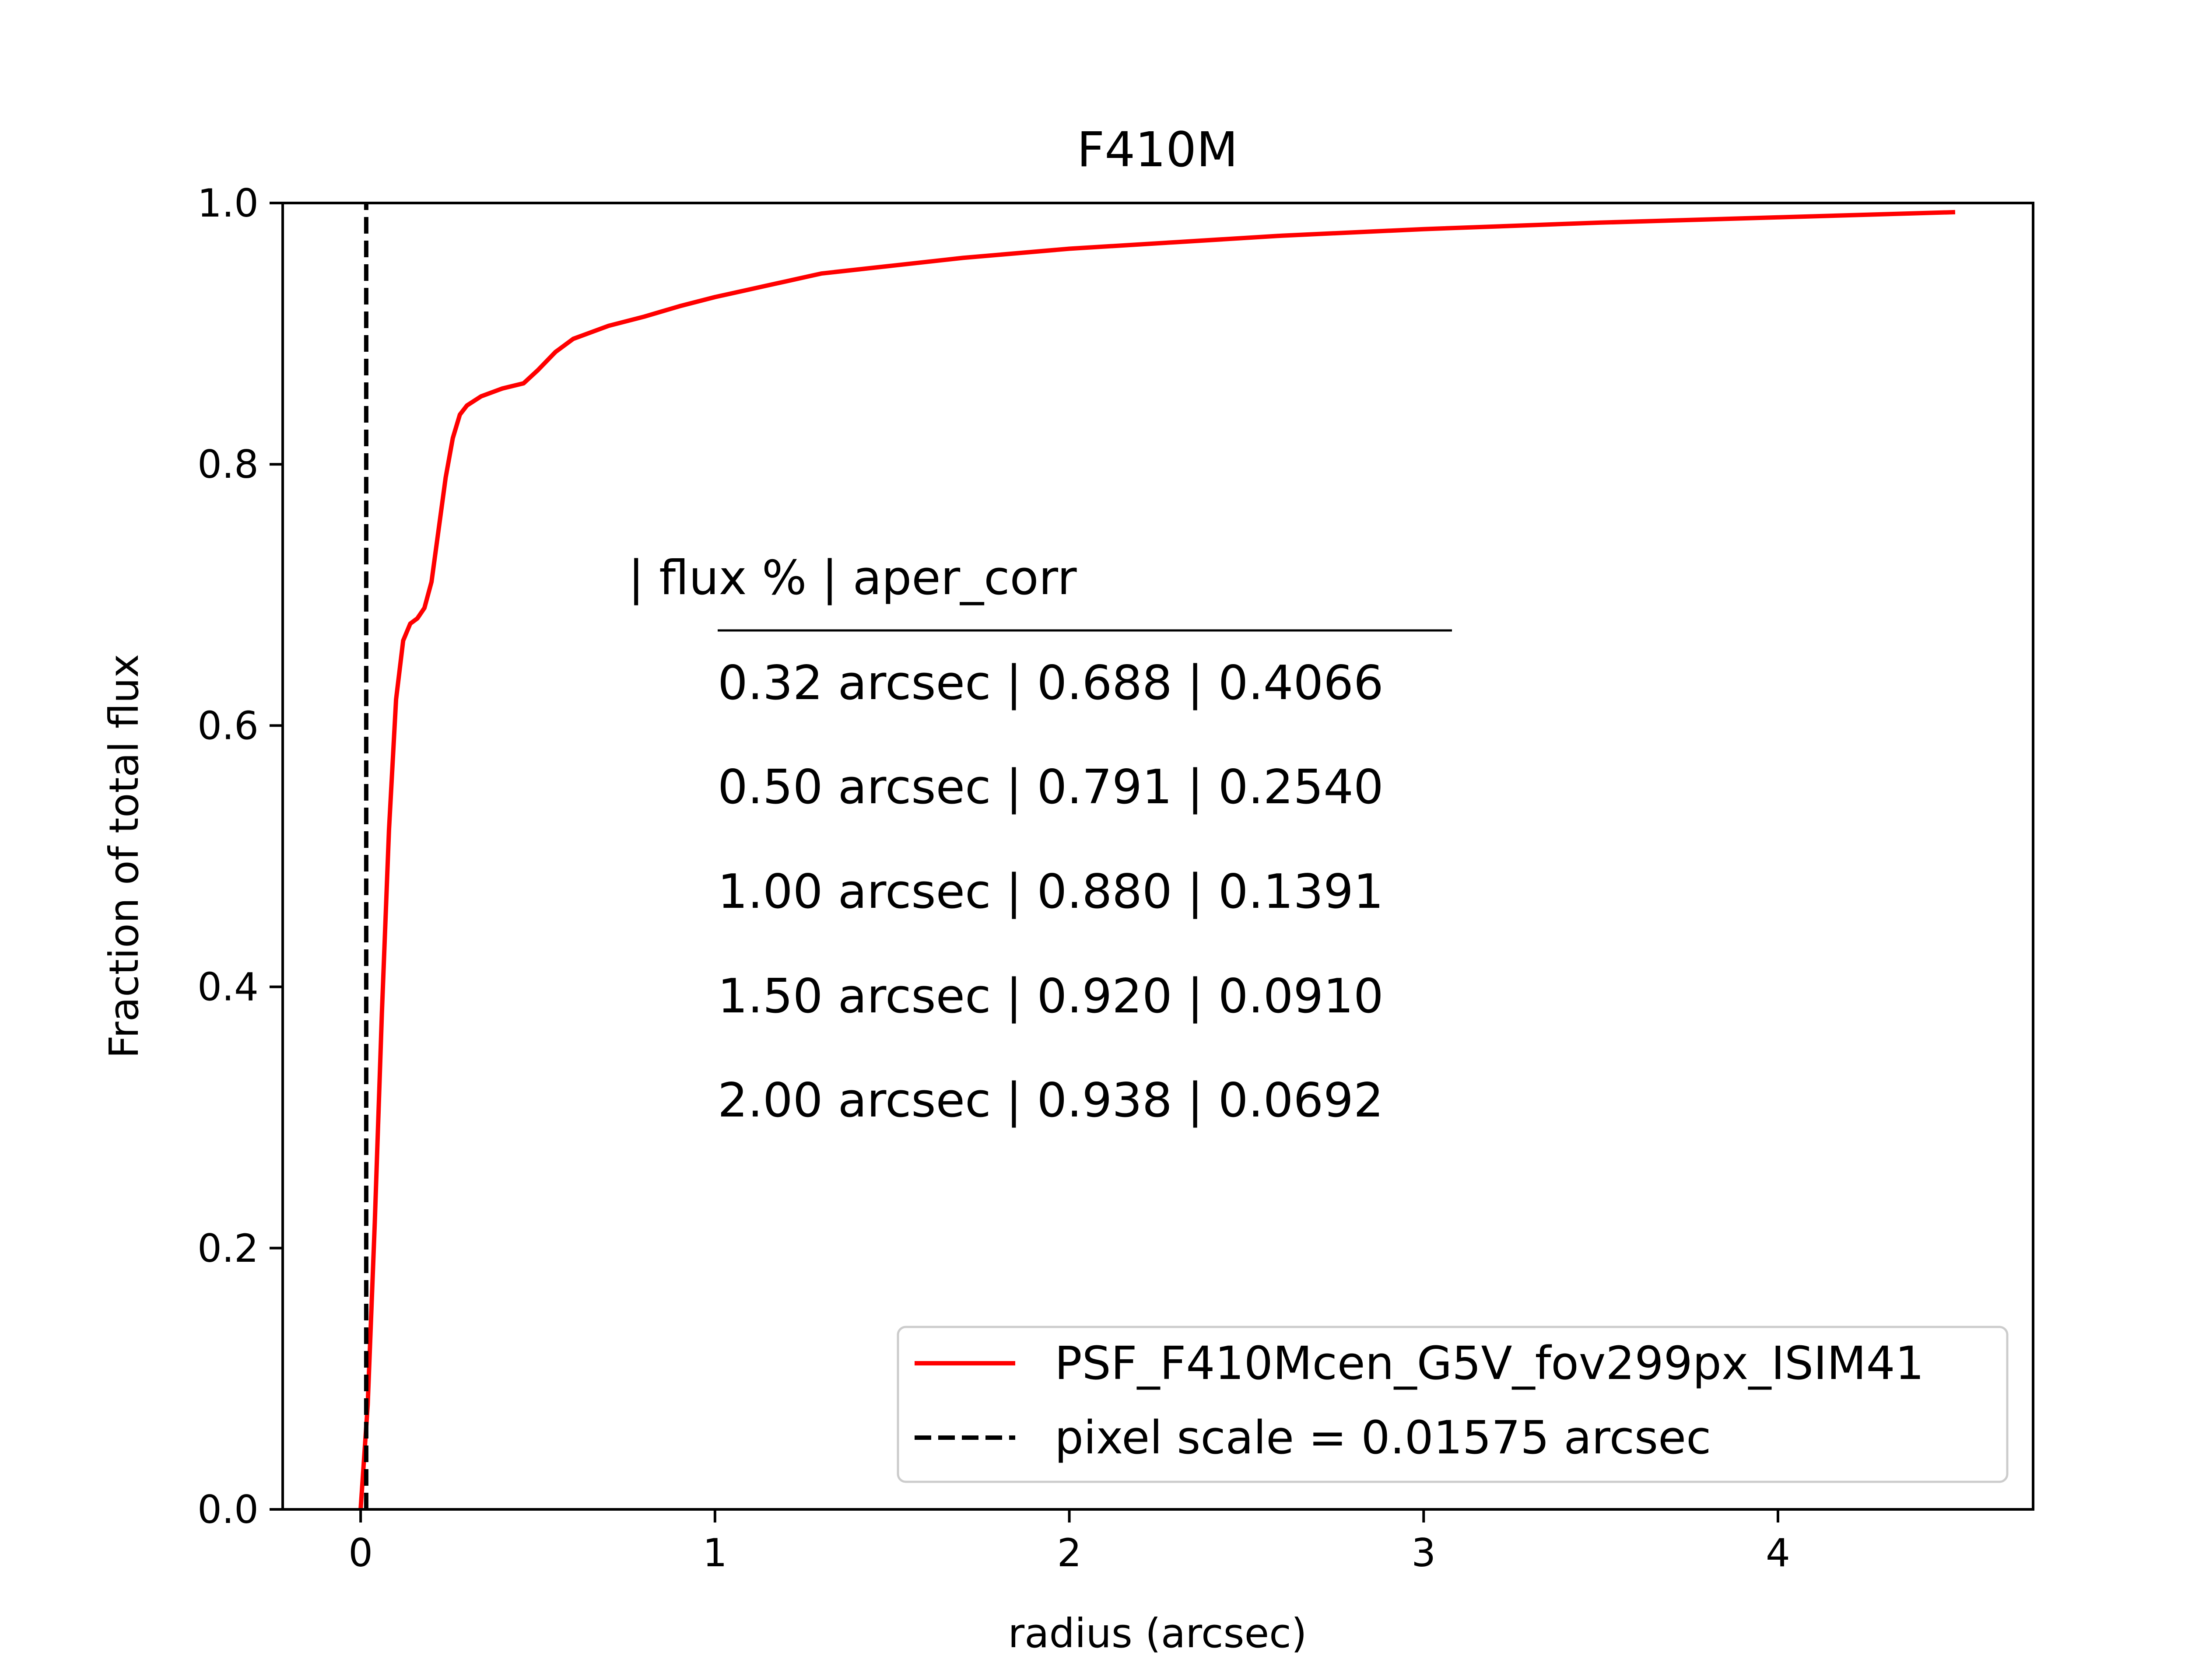 This screenshot has width=2188, height=1680. Describe the element at coordinates (1157, 1633) in the screenshot. I see `x-axis-label: radius (arcsec)` at that location.